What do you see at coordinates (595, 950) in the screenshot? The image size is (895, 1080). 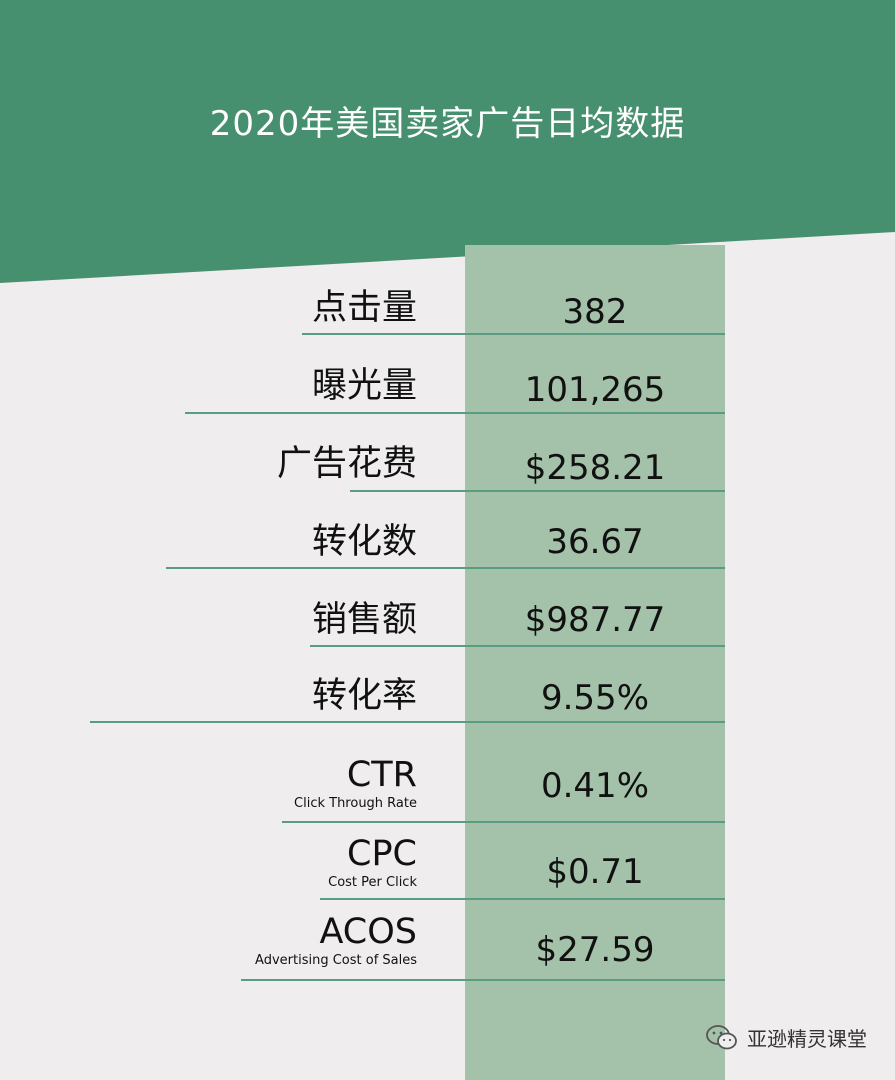 I see `value-acos: $27.59` at bounding box center [595, 950].